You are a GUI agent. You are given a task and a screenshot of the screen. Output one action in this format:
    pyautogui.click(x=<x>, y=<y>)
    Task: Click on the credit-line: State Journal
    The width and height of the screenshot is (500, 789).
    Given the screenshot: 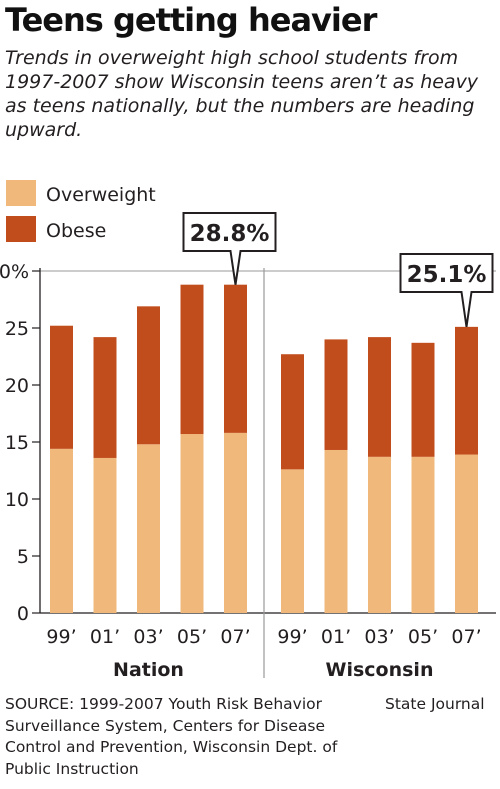 What is the action you would take?
    pyautogui.click(x=435, y=704)
    